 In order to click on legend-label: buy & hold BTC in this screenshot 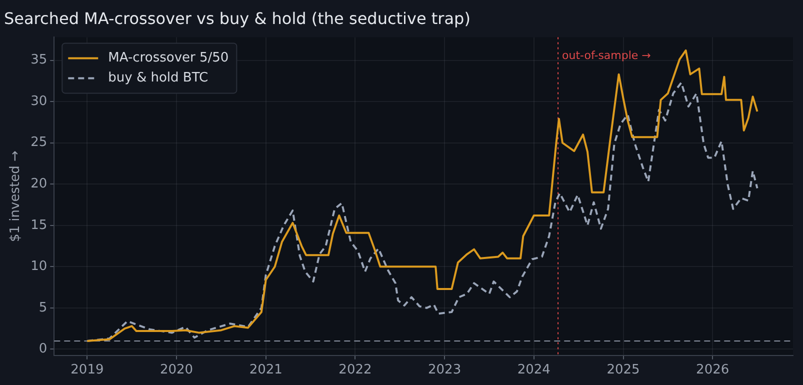, I will do `click(158, 78)`.